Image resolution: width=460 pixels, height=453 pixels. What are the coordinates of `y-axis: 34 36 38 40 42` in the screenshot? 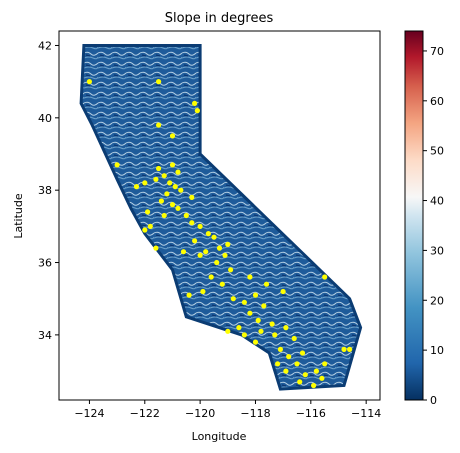 It's located at (48, 190).